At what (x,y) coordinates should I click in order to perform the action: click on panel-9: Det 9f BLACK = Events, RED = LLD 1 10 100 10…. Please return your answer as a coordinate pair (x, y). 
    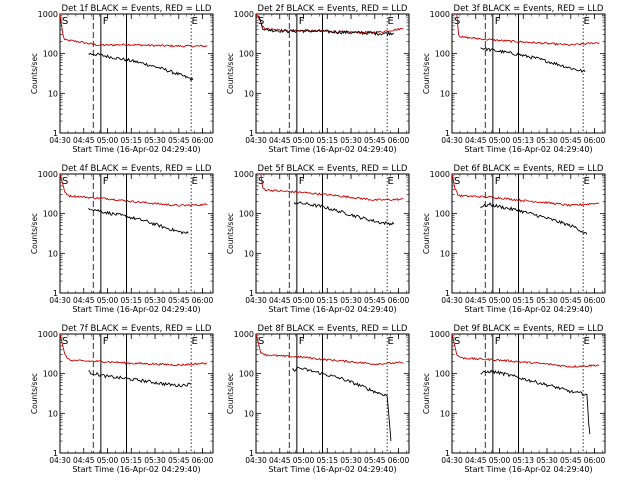
    Looking at the image, I should click on (514, 399).